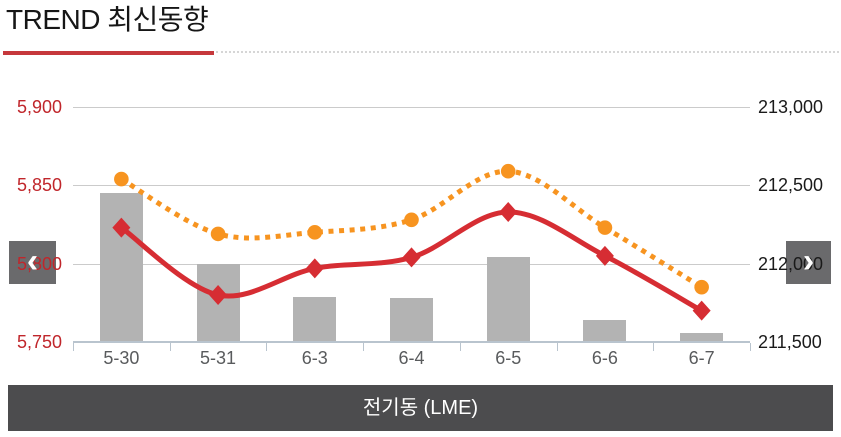 This screenshot has height=437, width=841. Describe the element at coordinates (39, 185) in the screenshot. I see `y-axis-label-left: 5,850` at that location.